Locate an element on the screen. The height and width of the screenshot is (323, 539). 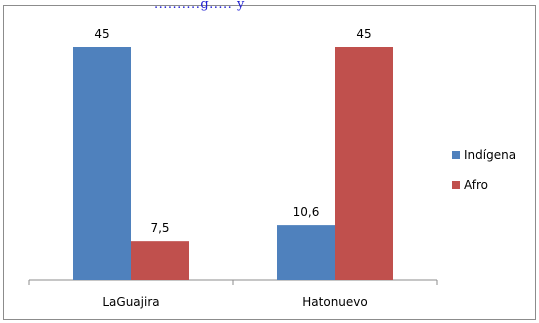
legend-swatch-indigena is located at coordinates (456, 155).